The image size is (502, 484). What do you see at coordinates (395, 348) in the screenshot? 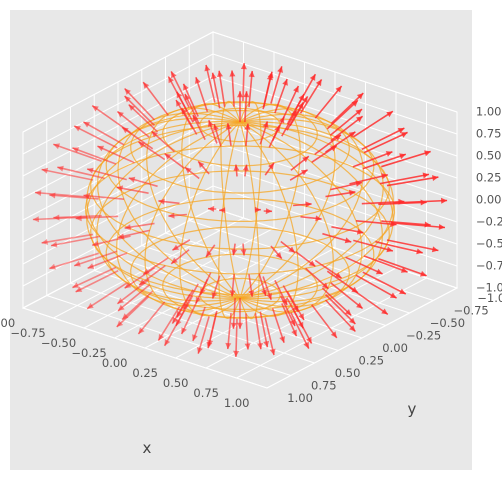
I see `y-tick-label: 0.00` at bounding box center [395, 348].